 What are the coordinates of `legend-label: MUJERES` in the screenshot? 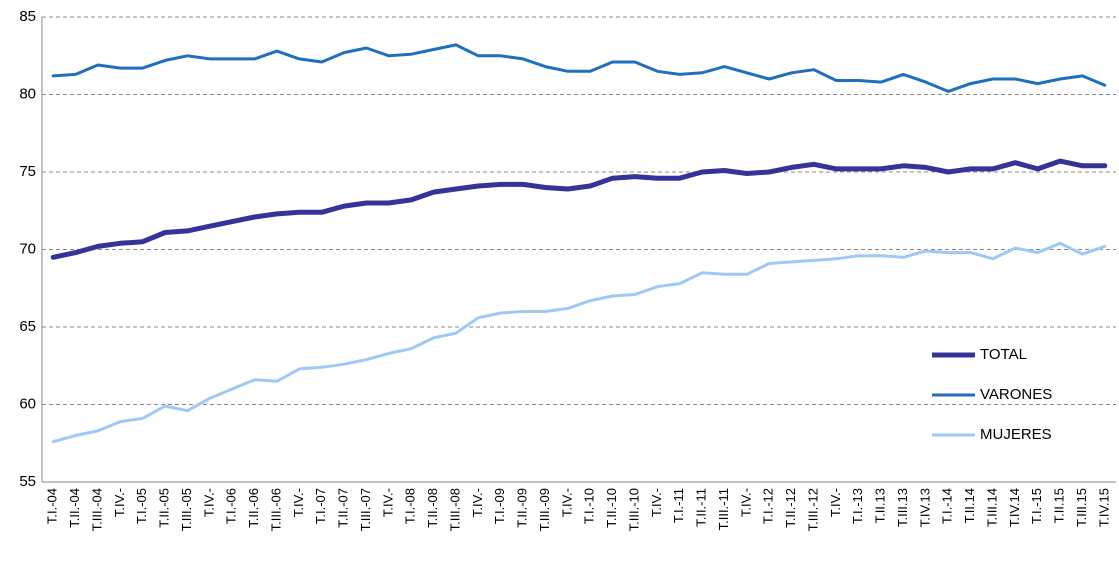 It's located at (1016, 434).